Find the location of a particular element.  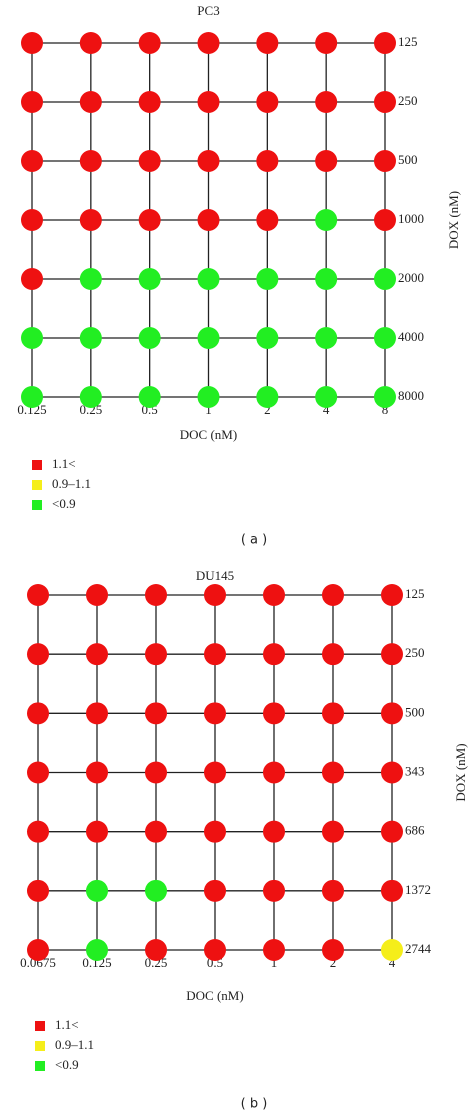

caption: ( b ) is located at coordinates (254, 1104).